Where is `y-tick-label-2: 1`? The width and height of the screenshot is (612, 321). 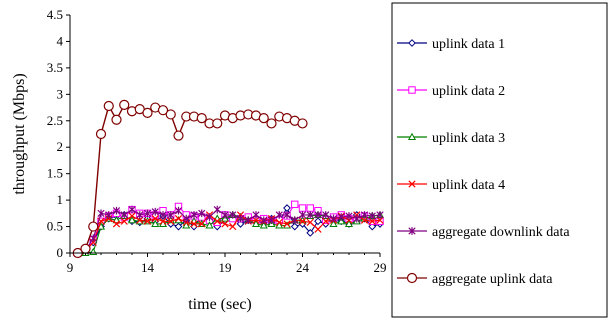
y-tick-label-2: 1 is located at coordinates (60, 199).